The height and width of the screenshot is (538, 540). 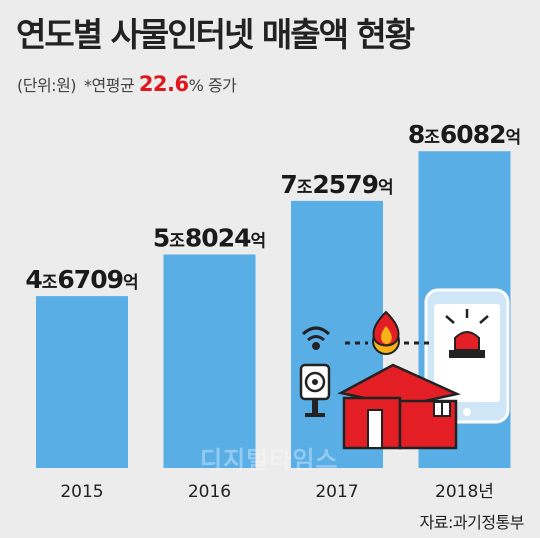 I want to click on x-tick-2015: 2015, so click(x=81, y=492).